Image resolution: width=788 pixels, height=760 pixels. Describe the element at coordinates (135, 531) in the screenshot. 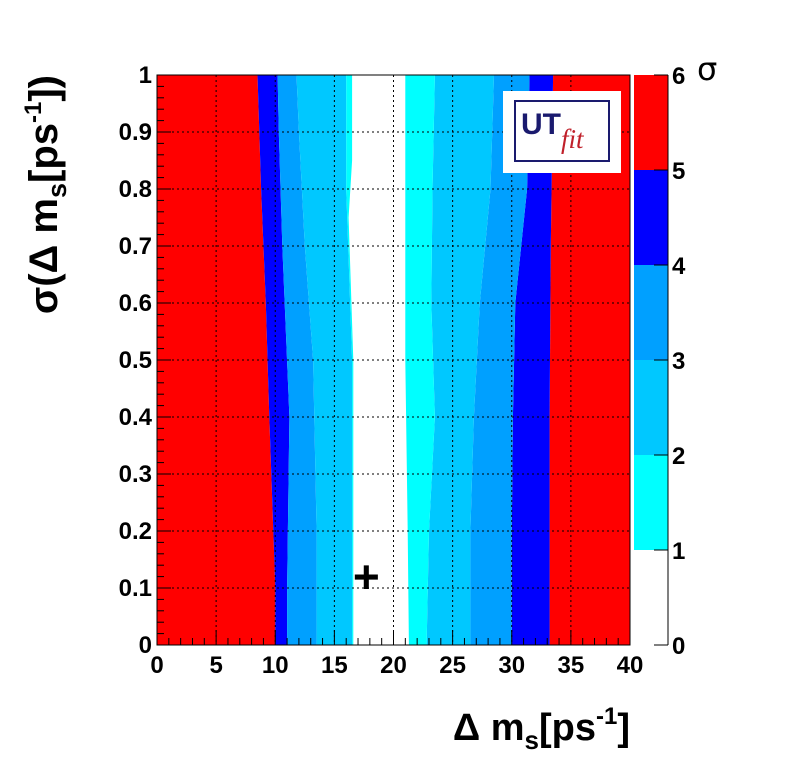

I see `y-tick-label: 0.2` at that location.